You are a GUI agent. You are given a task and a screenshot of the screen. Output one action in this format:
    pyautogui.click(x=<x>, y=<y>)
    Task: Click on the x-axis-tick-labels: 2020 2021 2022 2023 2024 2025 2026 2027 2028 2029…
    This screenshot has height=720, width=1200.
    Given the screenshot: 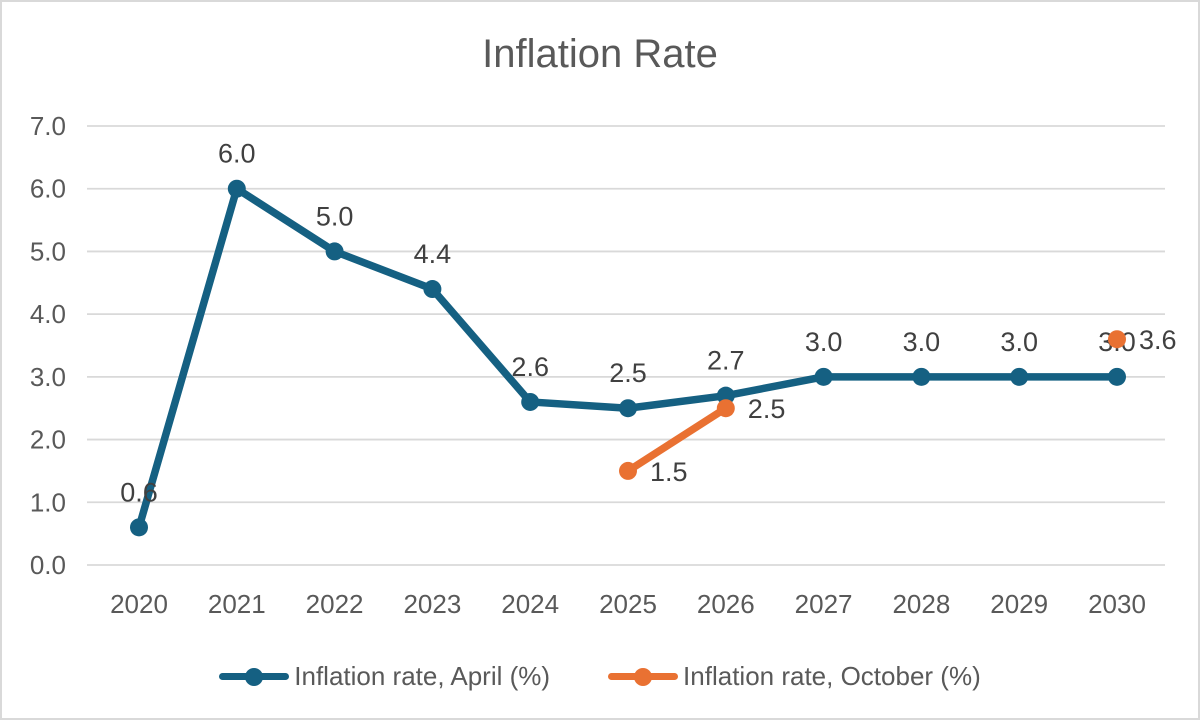 What is the action you would take?
    pyautogui.click(x=628, y=604)
    